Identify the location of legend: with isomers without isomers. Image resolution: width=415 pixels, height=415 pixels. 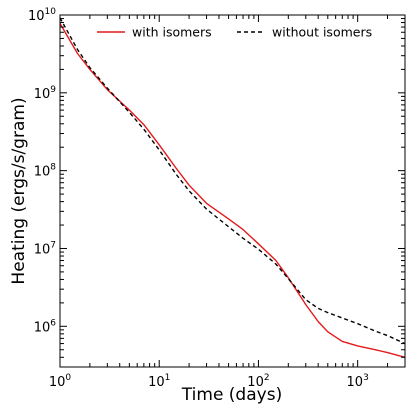
(234, 32).